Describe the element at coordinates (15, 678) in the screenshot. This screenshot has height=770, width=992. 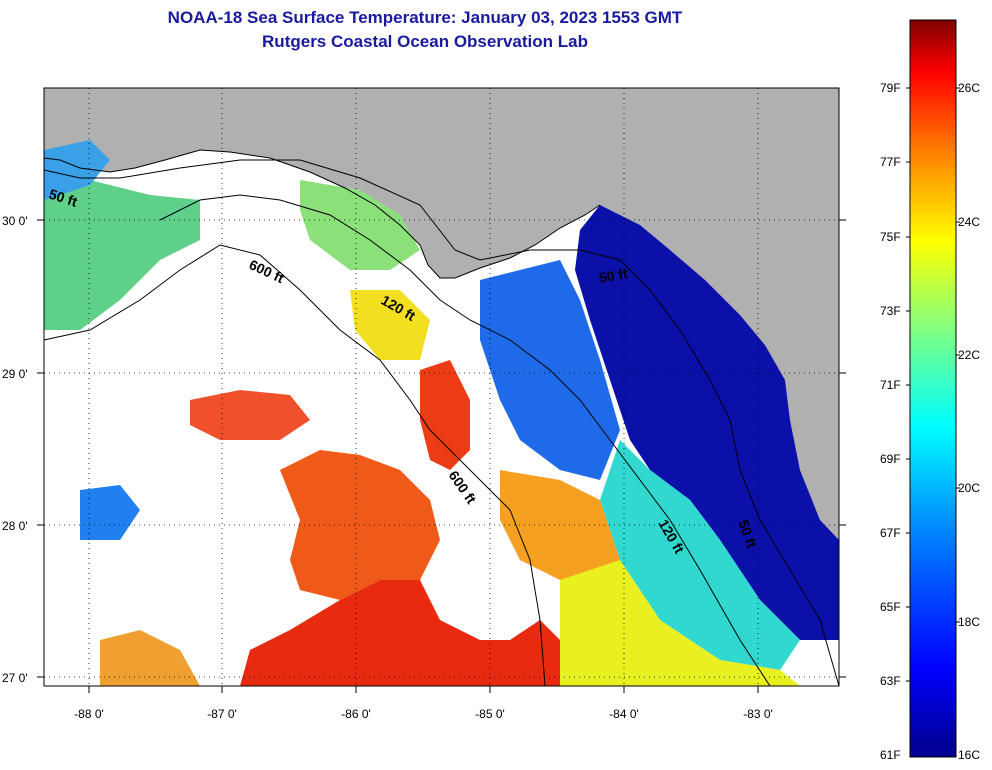
I see `lat-label-27n: 27 0'` at that location.